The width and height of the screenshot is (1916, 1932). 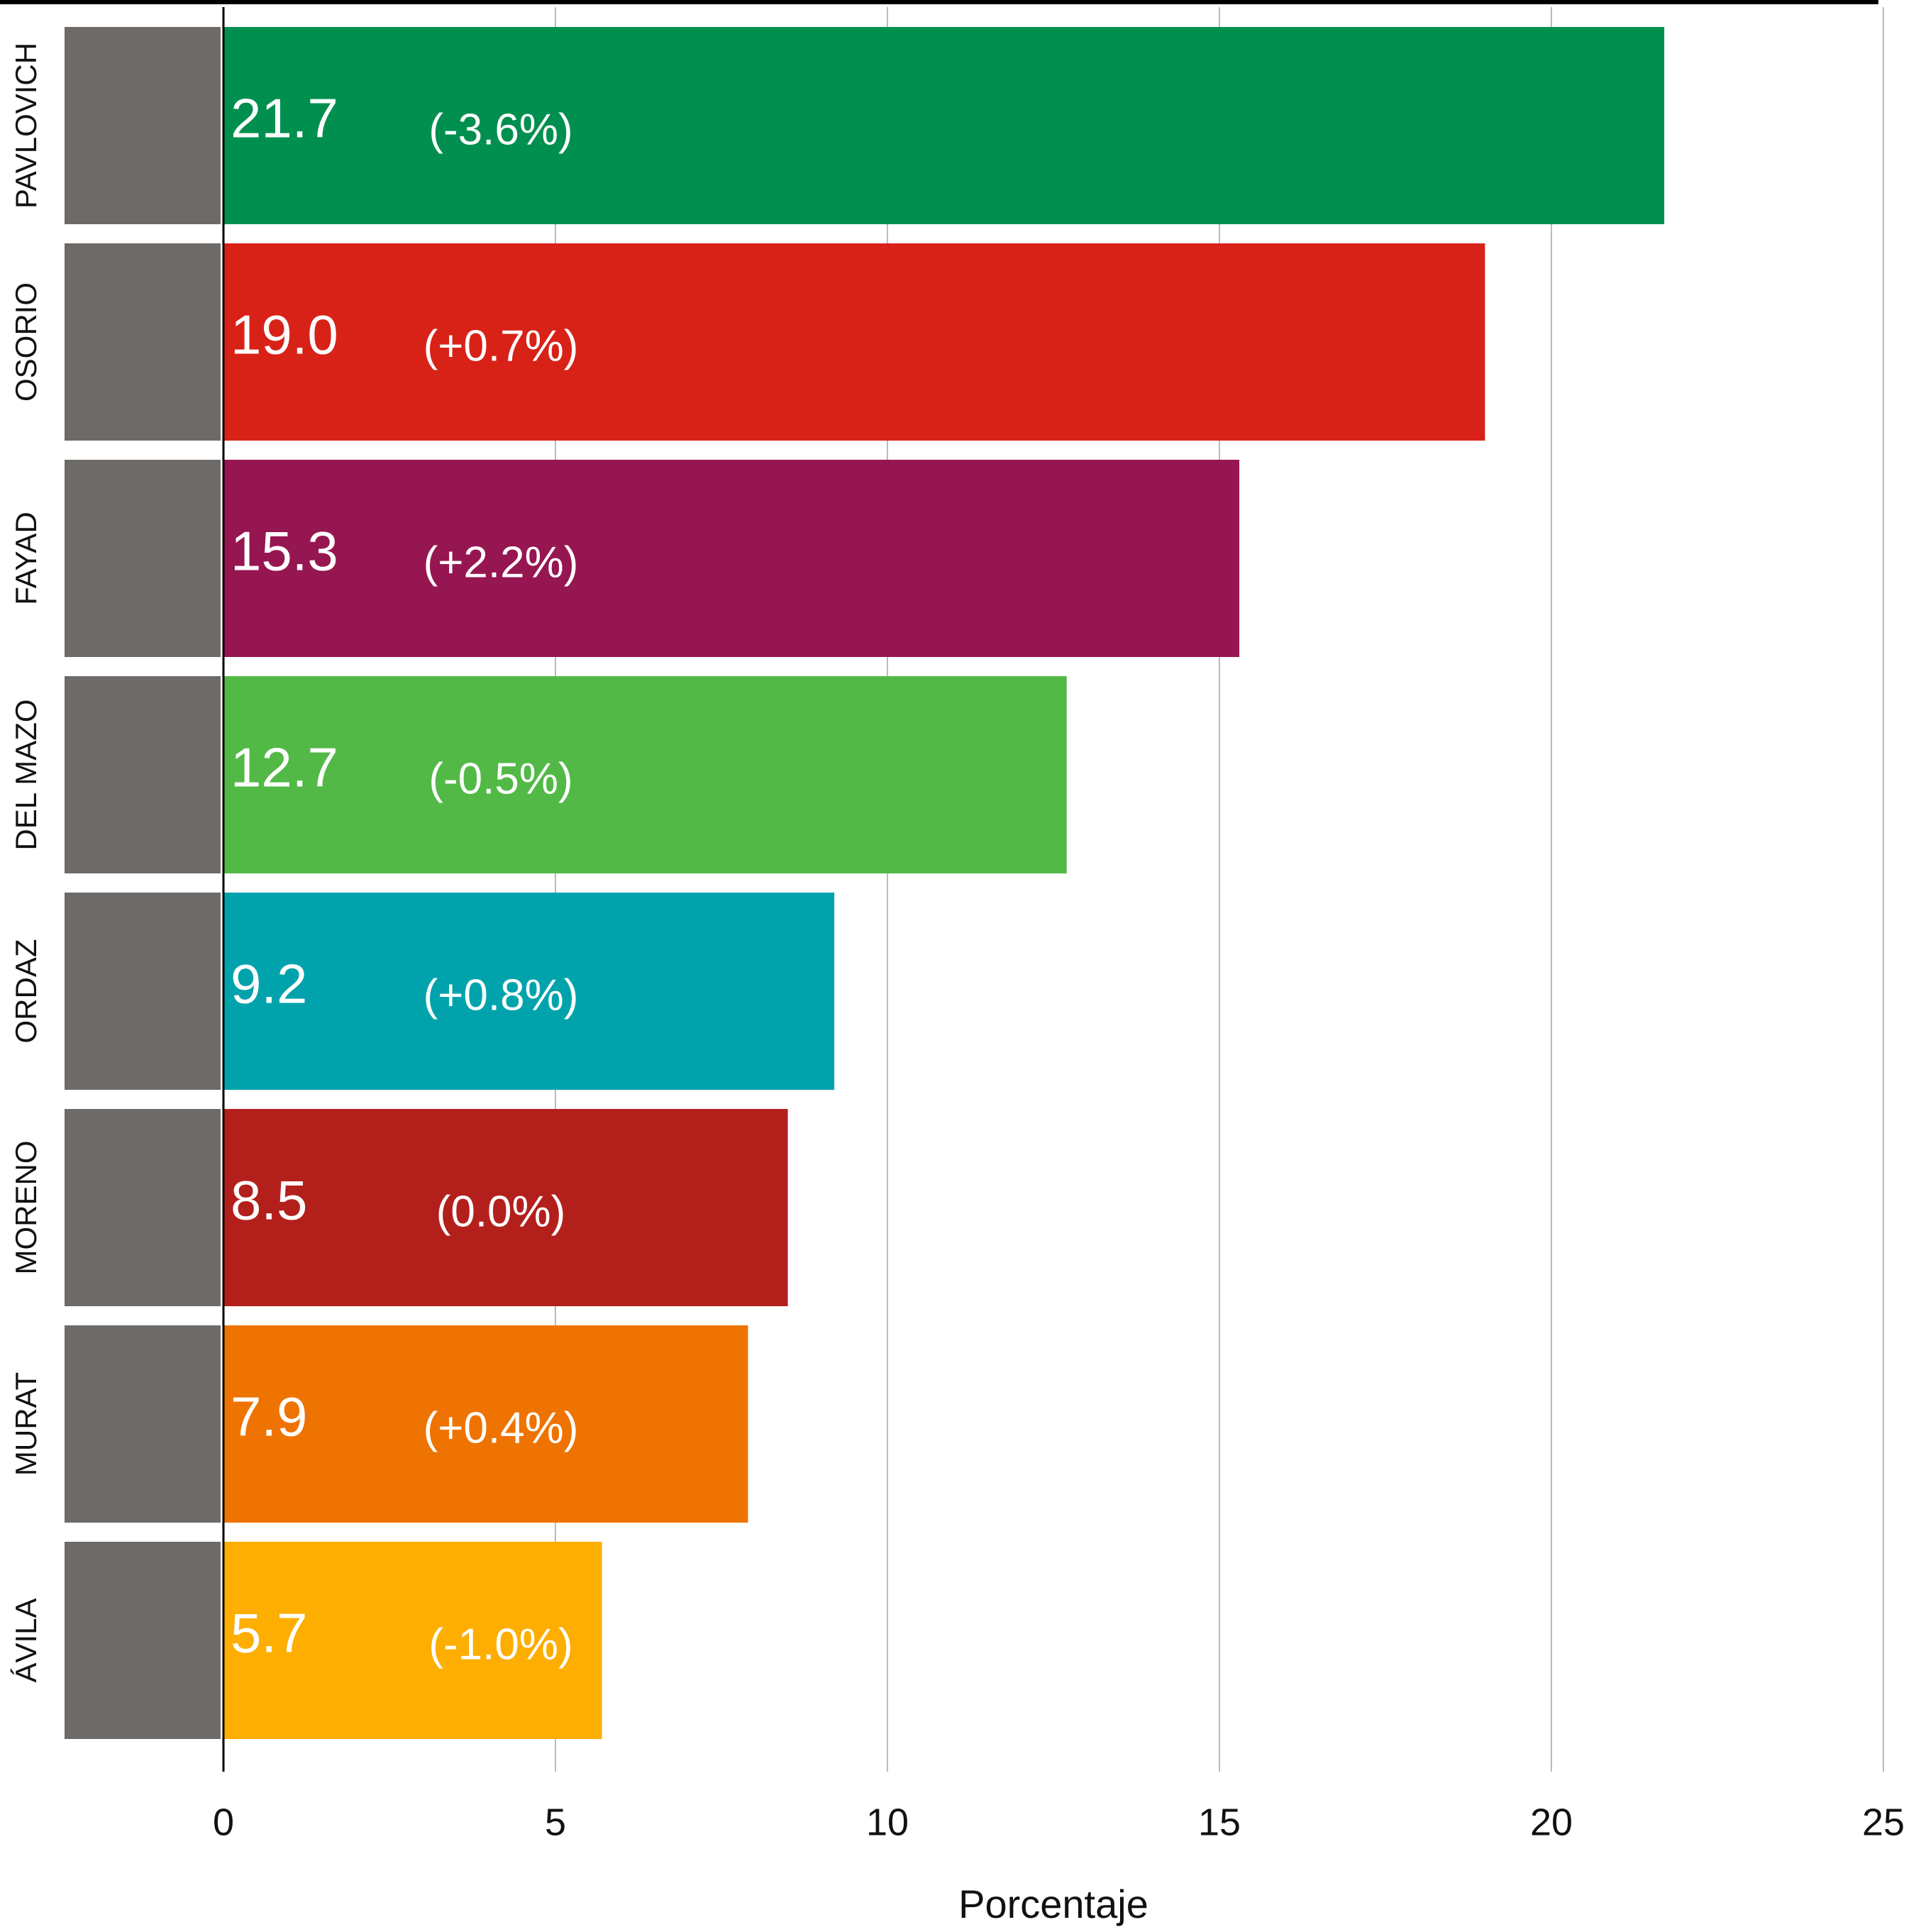 I want to click on x-tick-label: 20, so click(x=1551, y=1822).